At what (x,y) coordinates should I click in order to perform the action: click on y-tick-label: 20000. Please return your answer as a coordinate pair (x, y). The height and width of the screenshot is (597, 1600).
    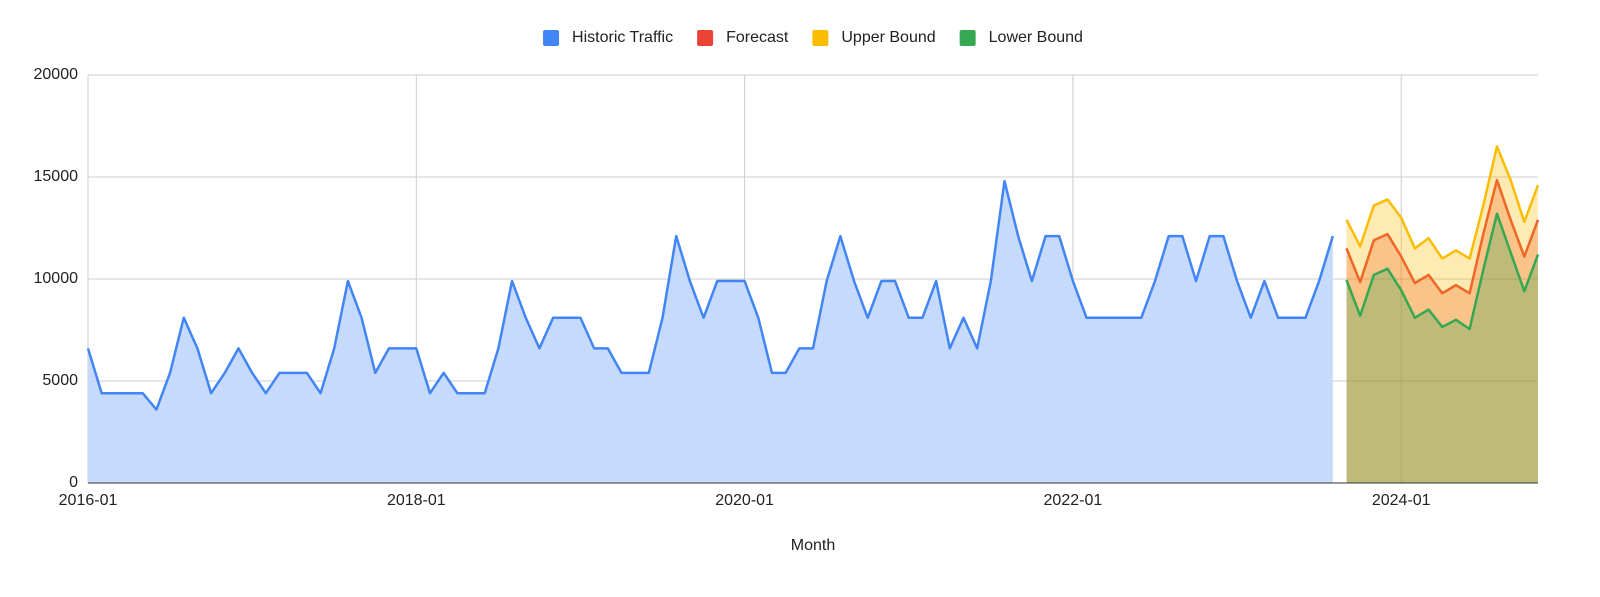
    Looking at the image, I should click on (56, 74).